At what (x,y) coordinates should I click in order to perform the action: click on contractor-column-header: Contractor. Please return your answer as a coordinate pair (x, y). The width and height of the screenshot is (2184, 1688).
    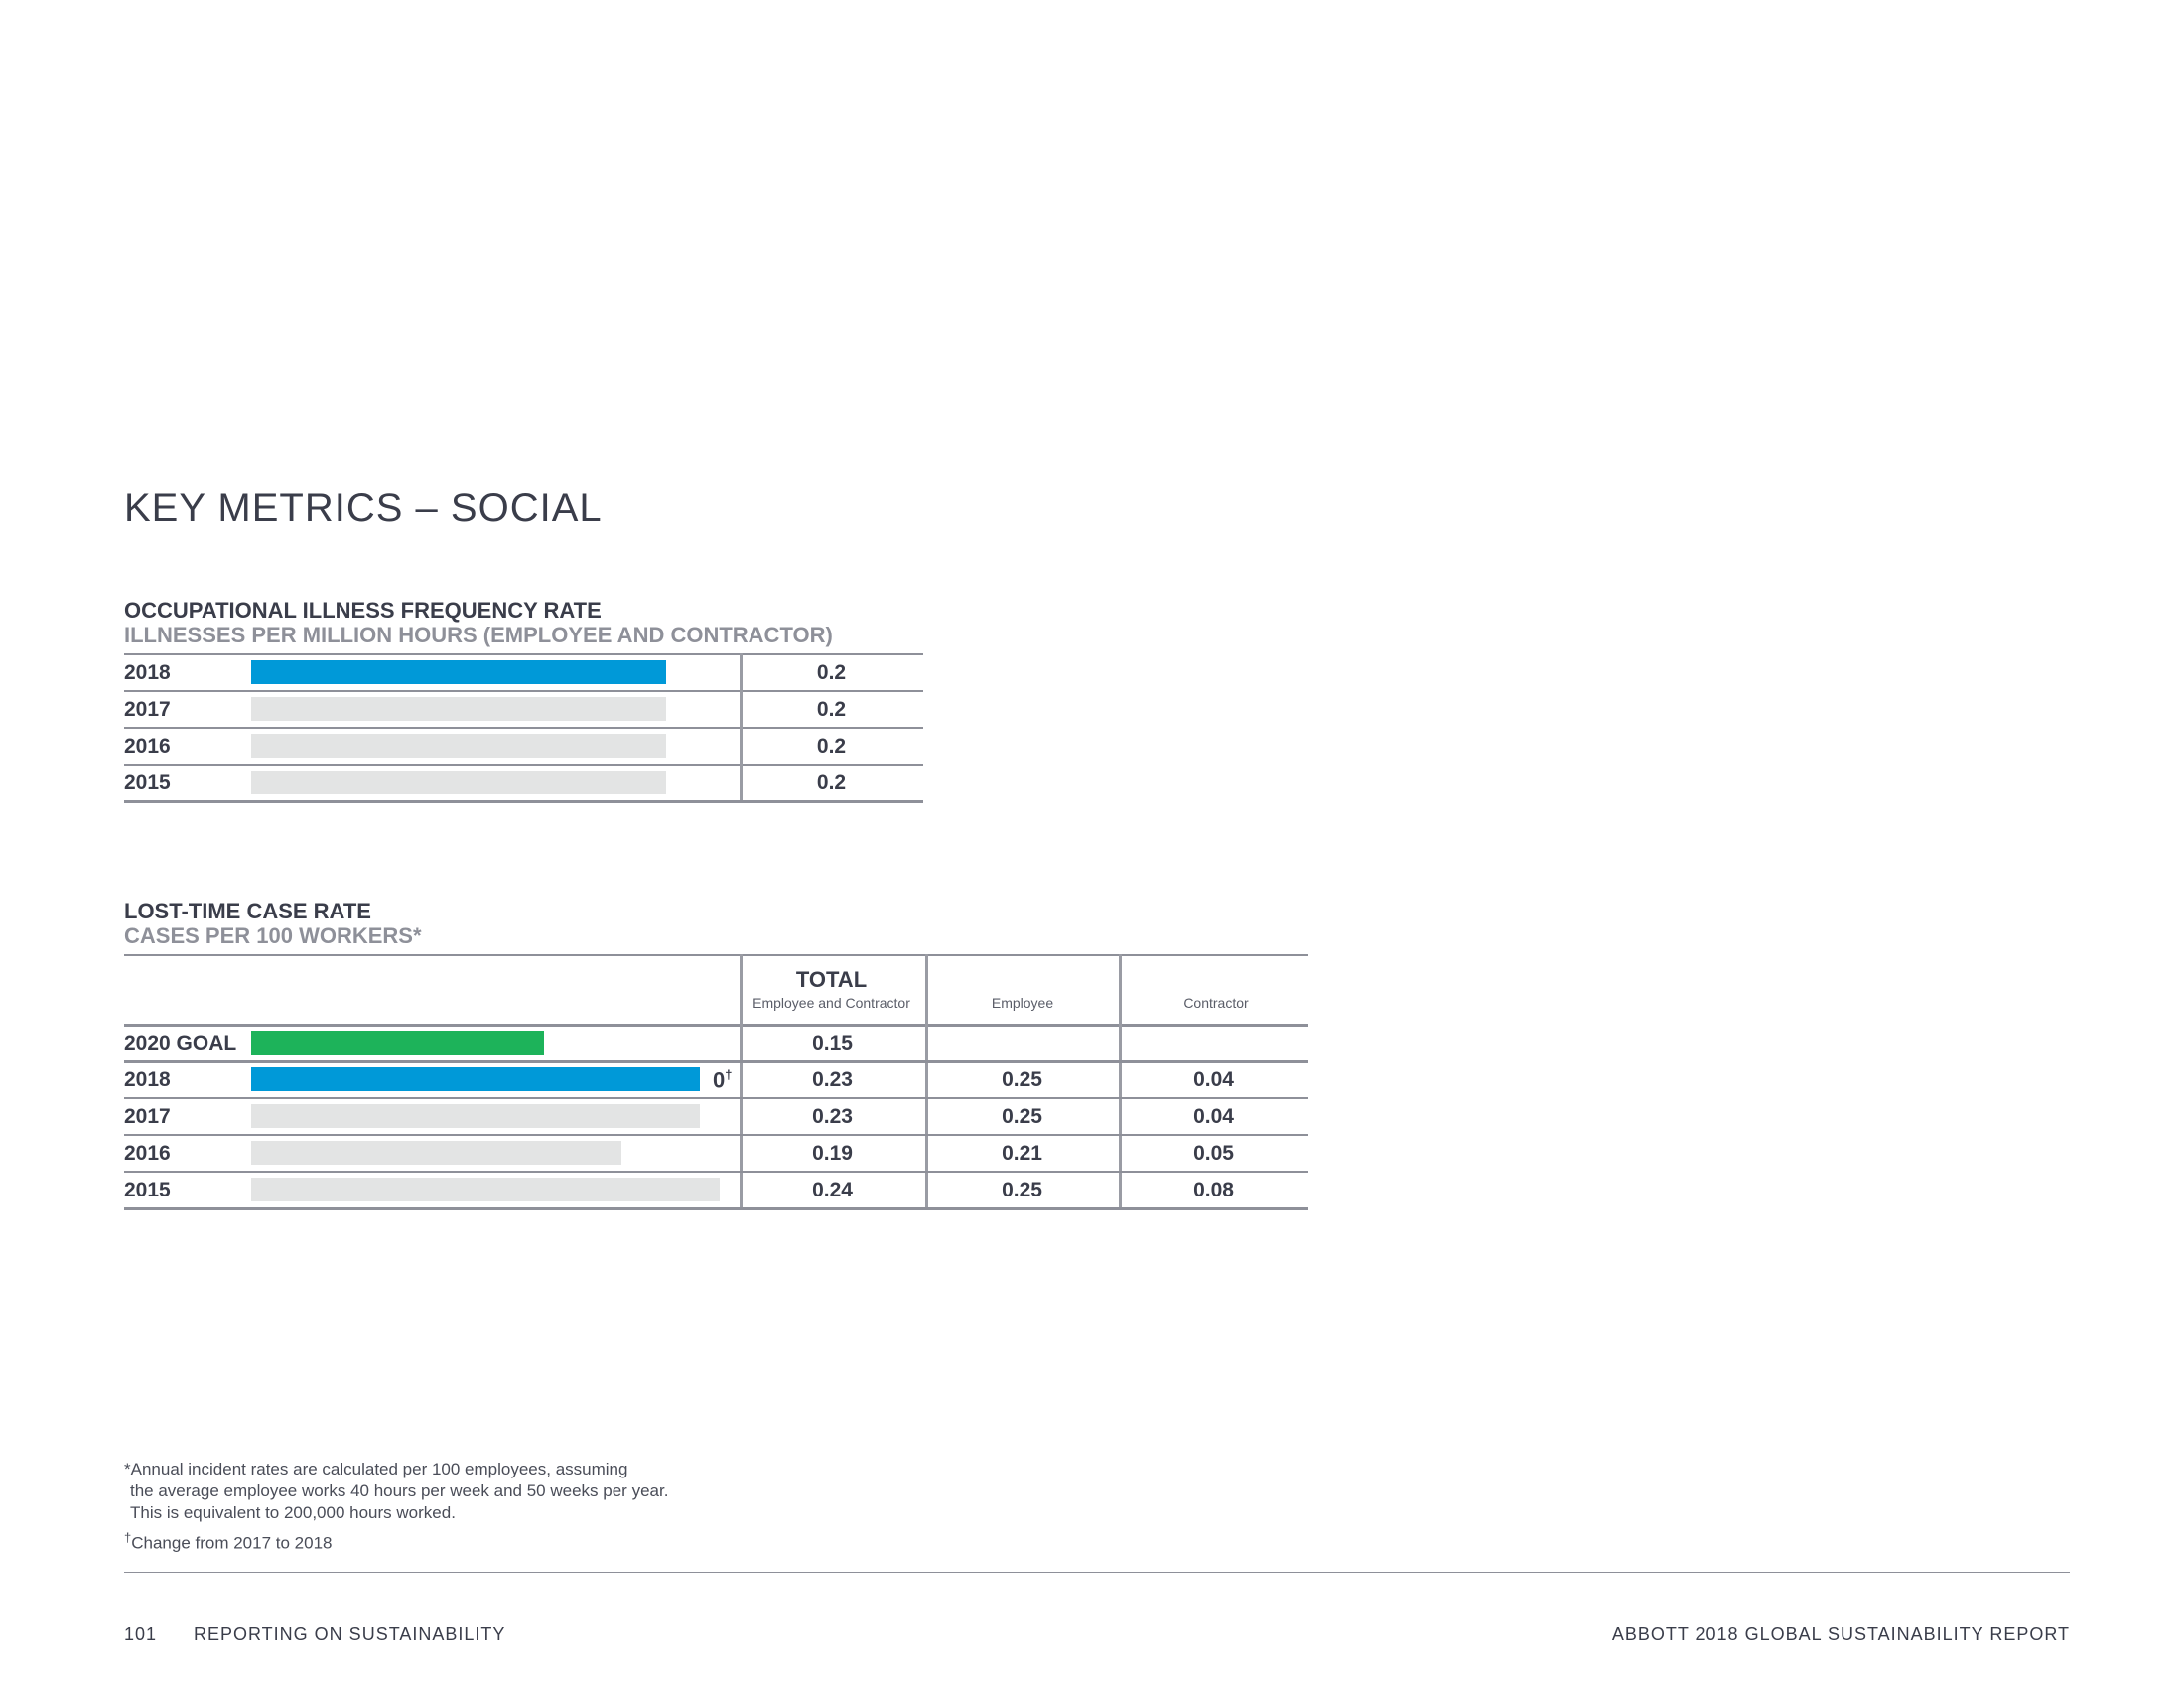
    Looking at the image, I should click on (1216, 1003).